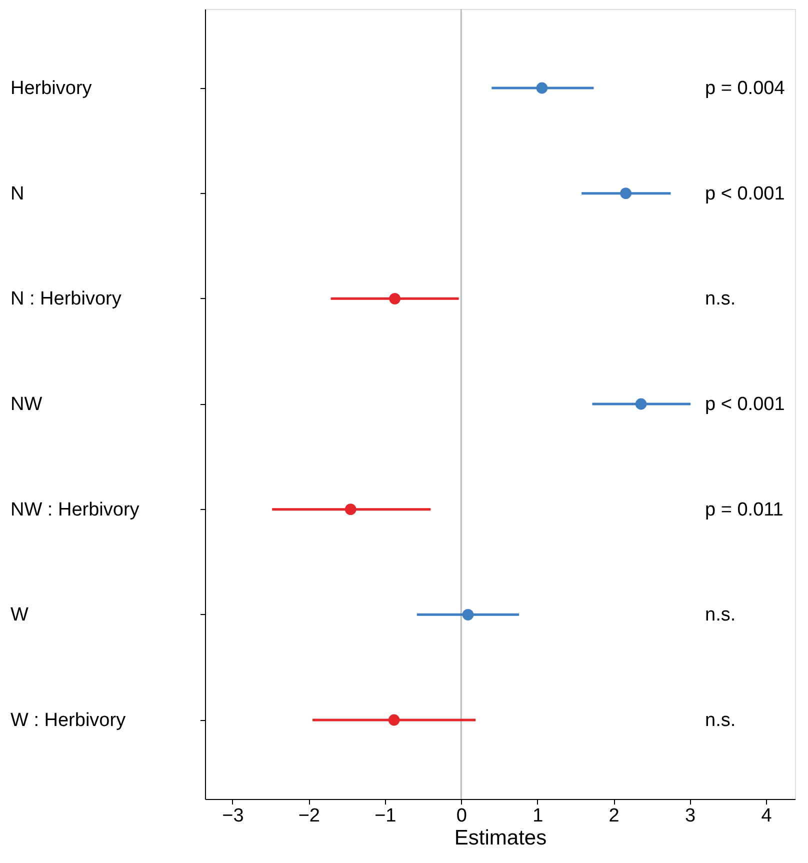 The width and height of the screenshot is (808, 863). What do you see at coordinates (690, 816) in the screenshot?
I see `x-tick-label: 3` at bounding box center [690, 816].